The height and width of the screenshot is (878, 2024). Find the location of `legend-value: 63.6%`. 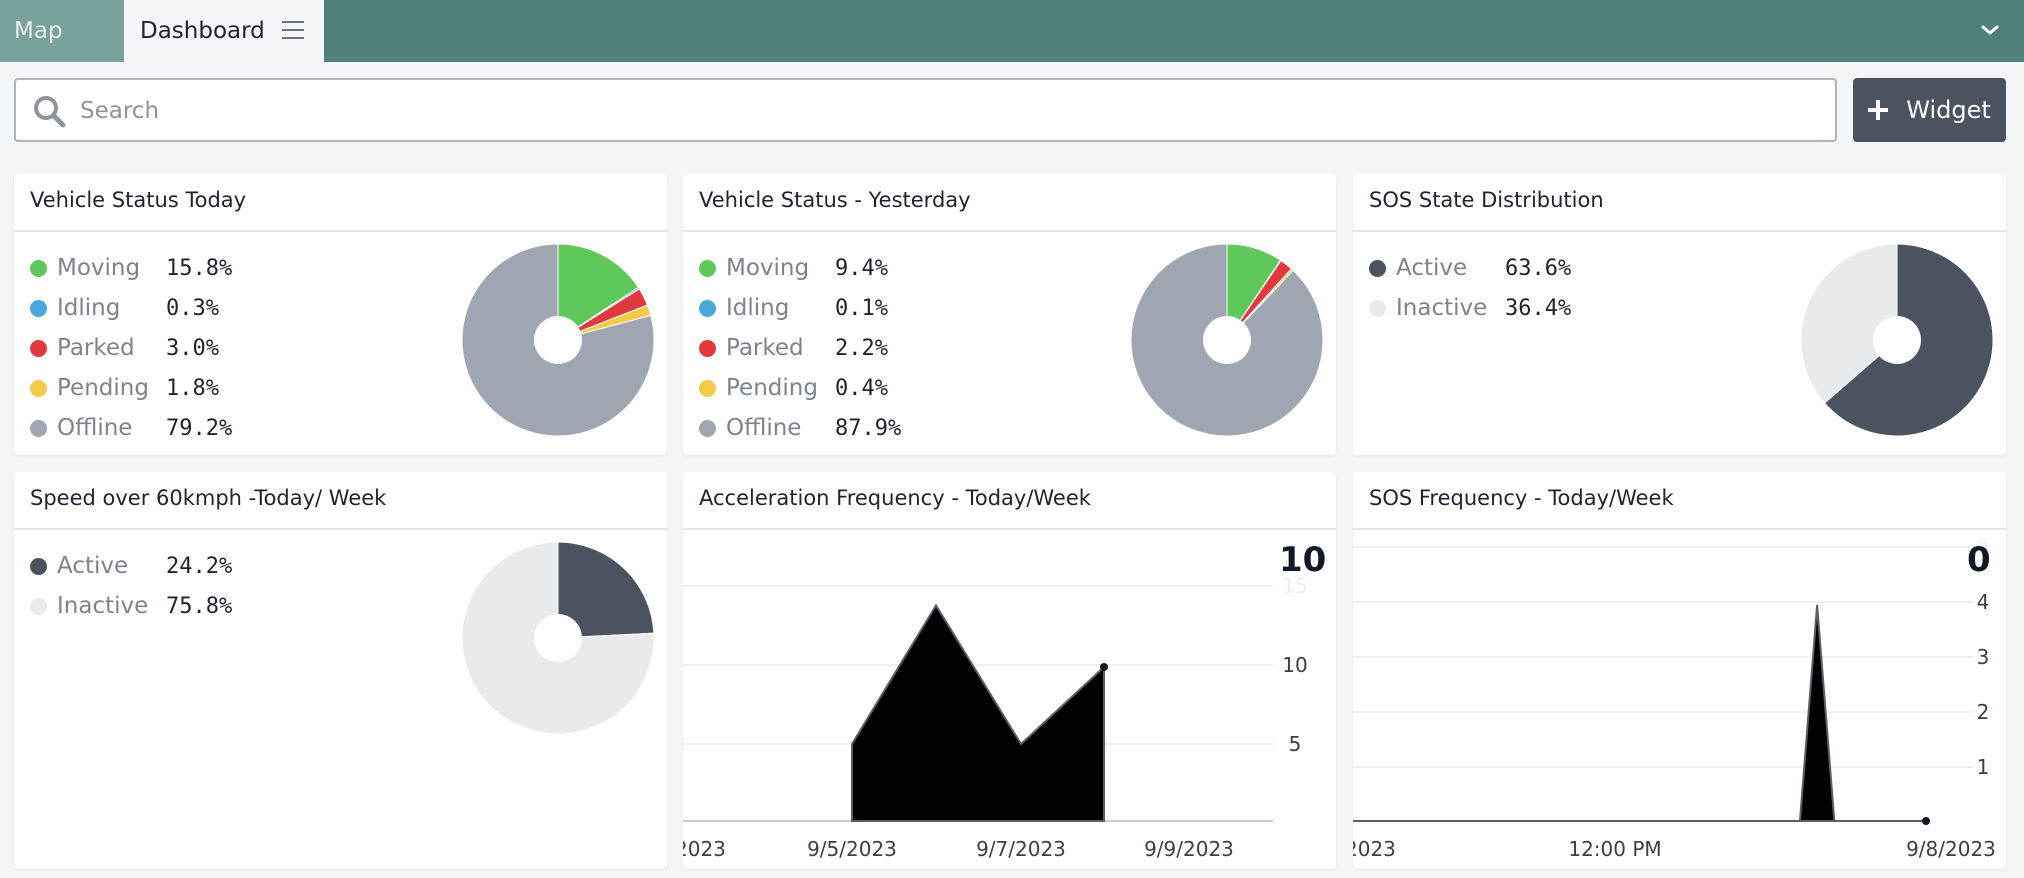

legend-value: 63.6% is located at coordinates (1538, 268).